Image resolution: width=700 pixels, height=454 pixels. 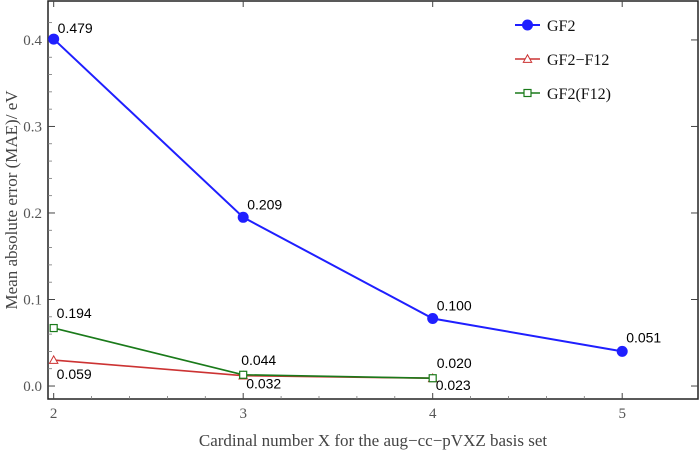 I want to click on x-tick-label: 3, so click(x=243, y=414).